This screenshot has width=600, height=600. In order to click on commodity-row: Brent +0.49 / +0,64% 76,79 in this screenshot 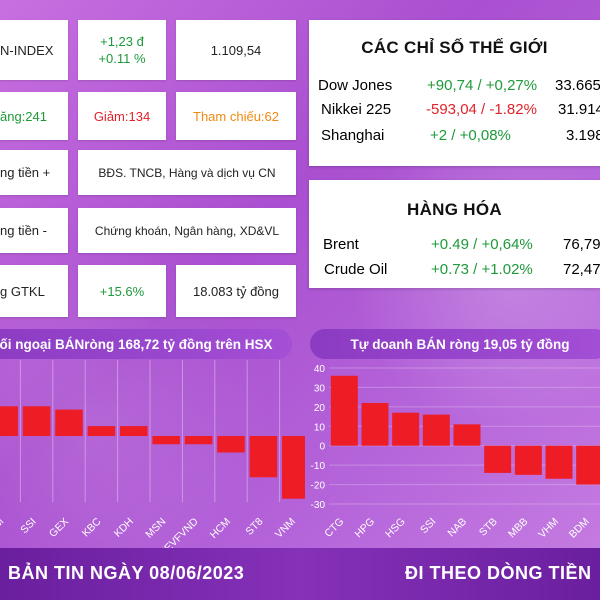, I will do `click(454, 247)`.